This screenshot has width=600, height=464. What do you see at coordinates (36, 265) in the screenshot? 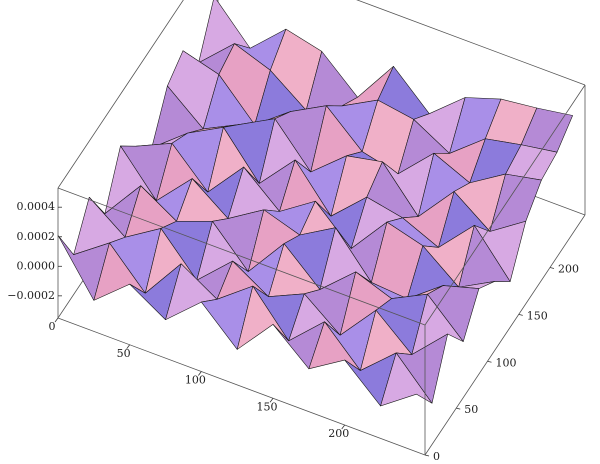
I see `z-tick-label: 0.0000` at bounding box center [36, 265].